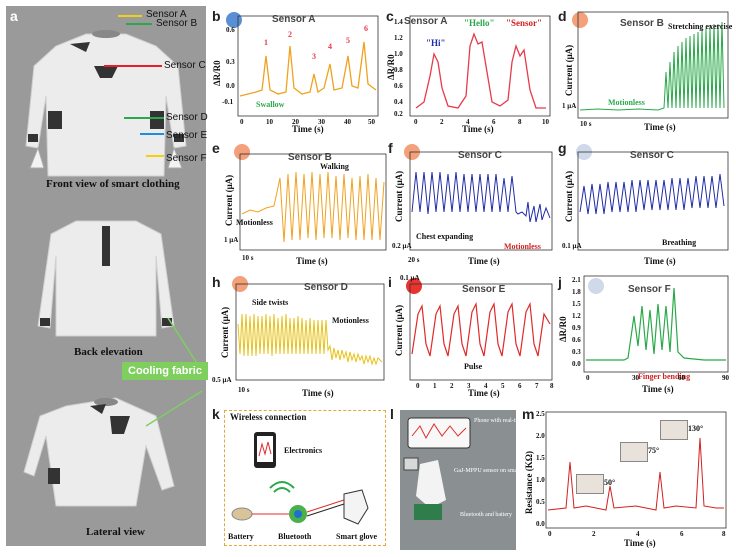 This screenshot has height=557, width=736. What do you see at coordinates (481, 332) in the screenshot?
I see `panel-i-plot` at bounding box center [481, 332].